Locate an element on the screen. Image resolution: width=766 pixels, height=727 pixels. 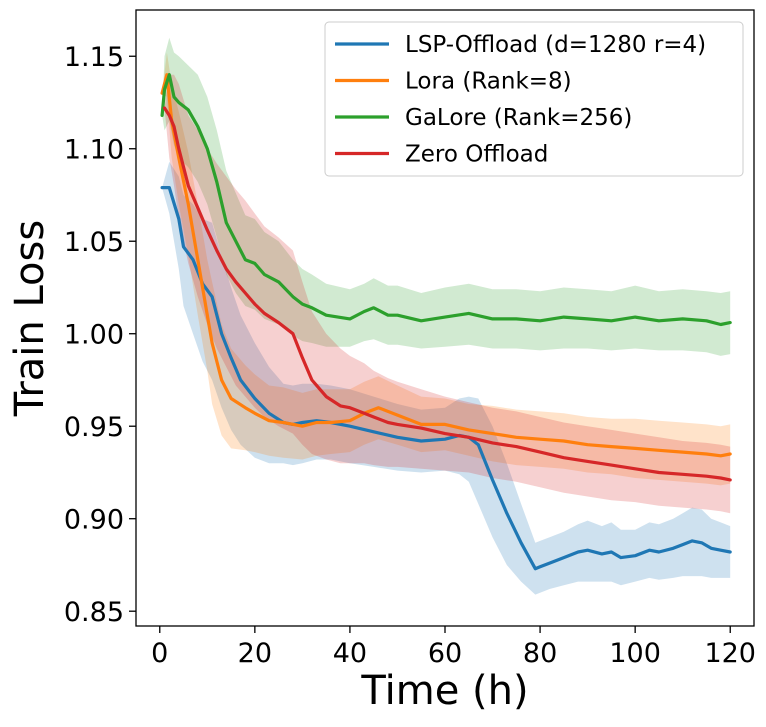
y-tick-label: 1.05 is located at coordinates (94, 242).